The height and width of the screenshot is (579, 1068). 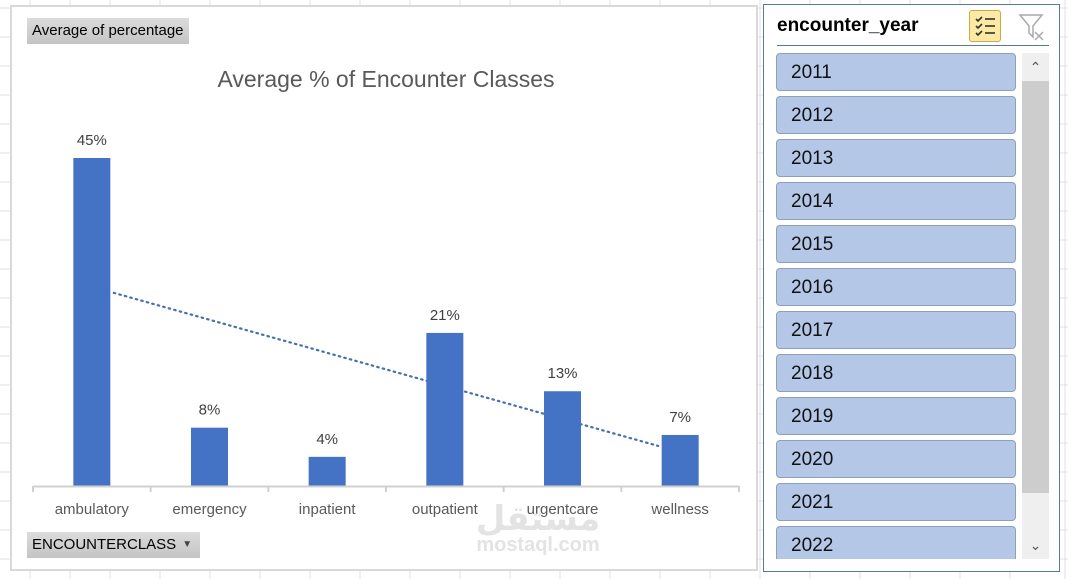 What do you see at coordinates (812, 244) in the screenshot?
I see `slicer-item-label: 2015` at bounding box center [812, 244].